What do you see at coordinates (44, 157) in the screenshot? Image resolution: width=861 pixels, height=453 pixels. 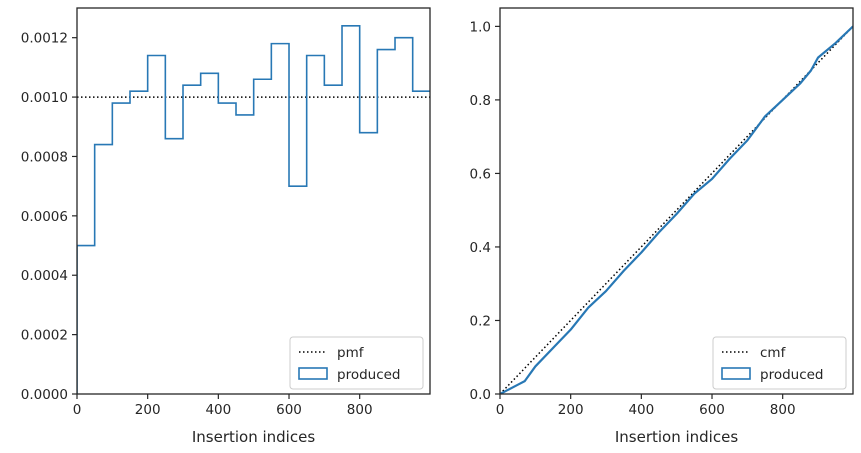 I see `y-tick-label: 0.0008` at bounding box center [44, 157].